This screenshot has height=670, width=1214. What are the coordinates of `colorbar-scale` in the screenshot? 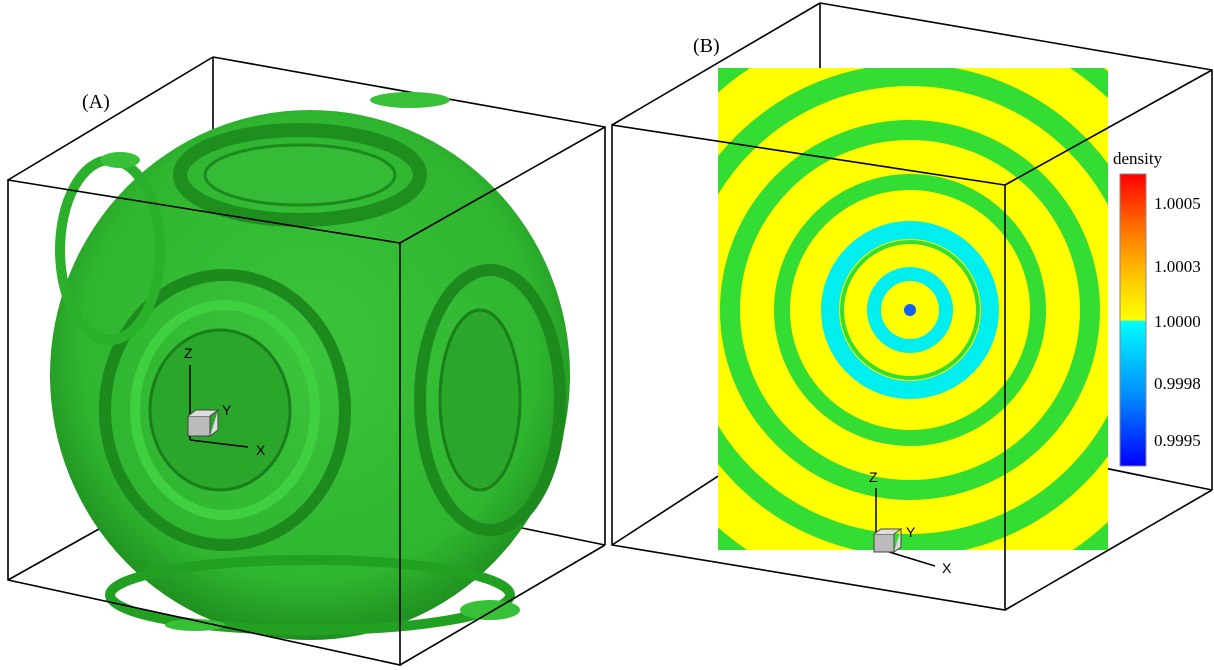 It's located at (1133, 320).